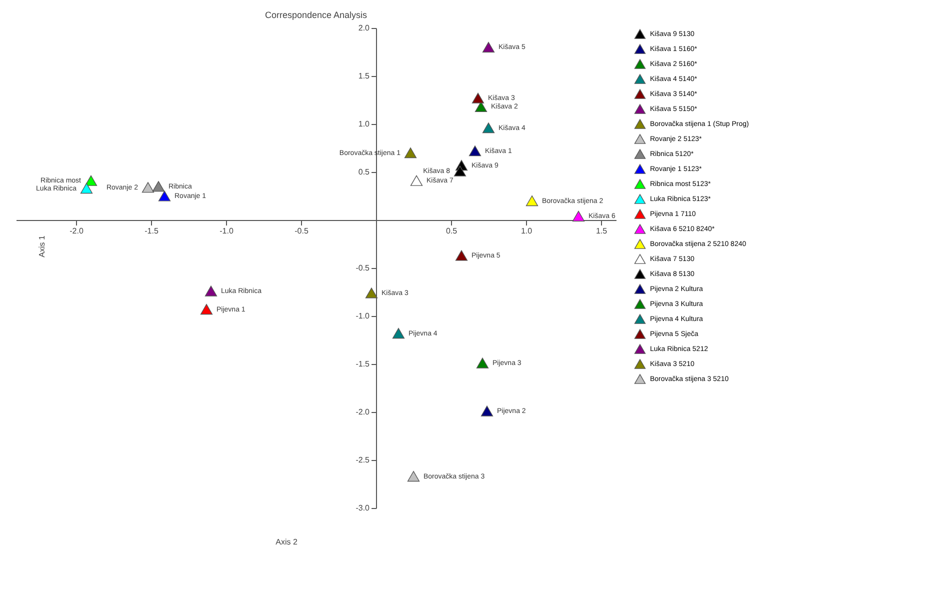 The image size is (930, 591). What do you see at coordinates (77, 231) in the screenshot?
I see `x-tick-label: -2.0` at bounding box center [77, 231].